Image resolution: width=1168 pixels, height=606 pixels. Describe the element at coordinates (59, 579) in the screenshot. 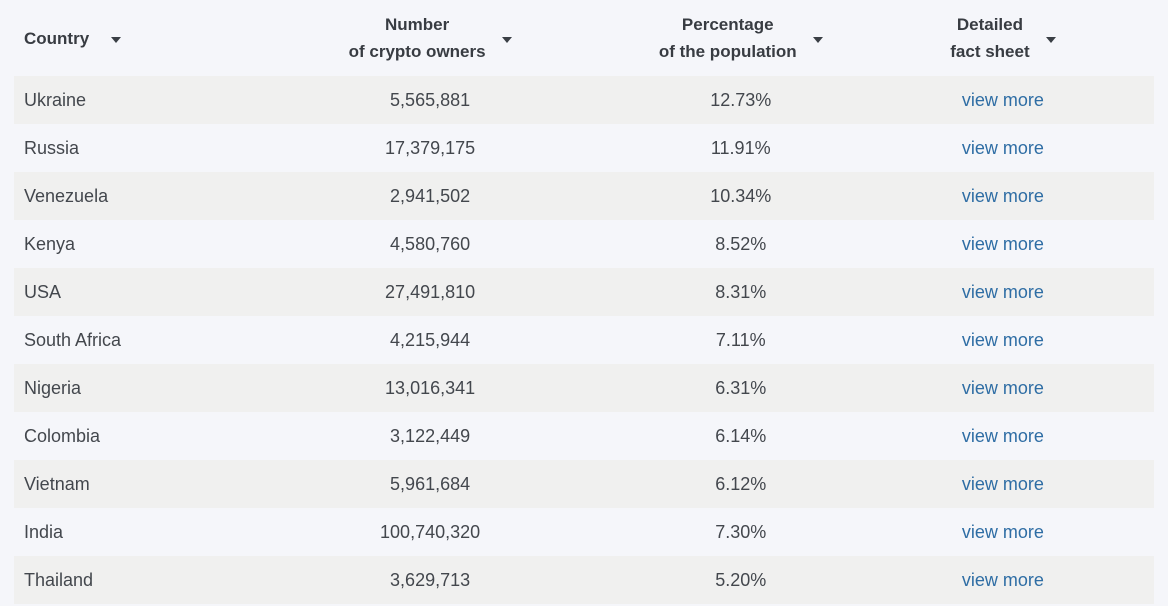

I see `country-cell: Thailand` at that location.